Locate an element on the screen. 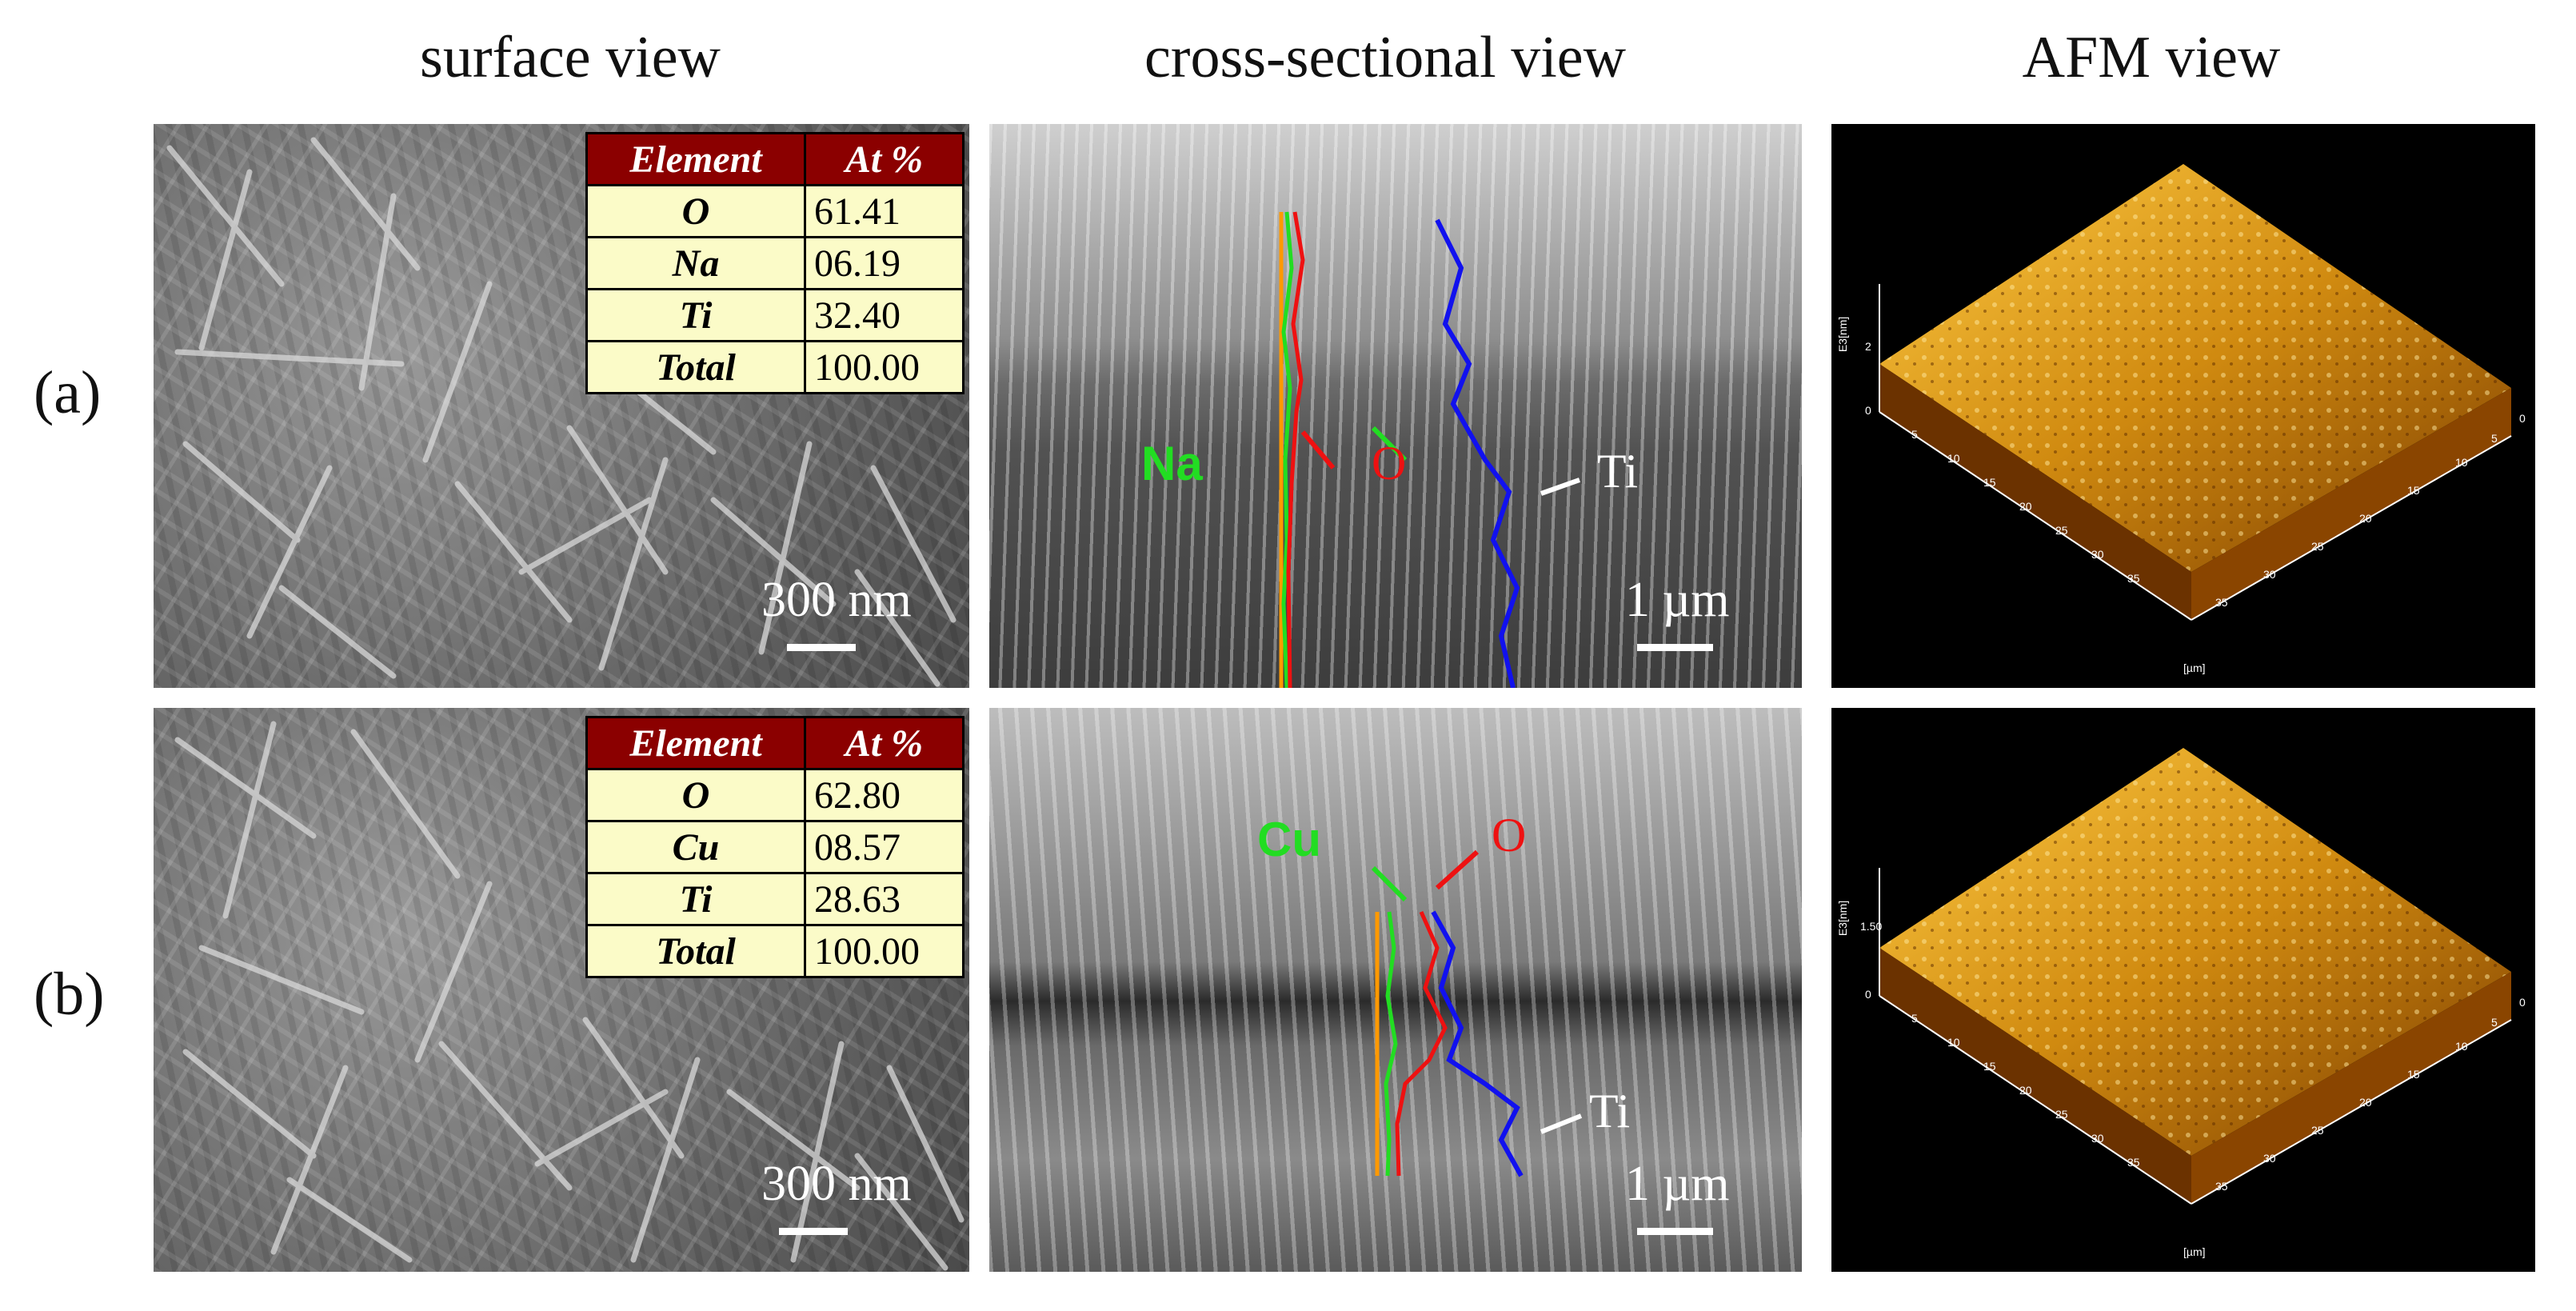 The height and width of the screenshot is (1311, 2576). table-value: 06.19 is located at coordinates (884, 263).